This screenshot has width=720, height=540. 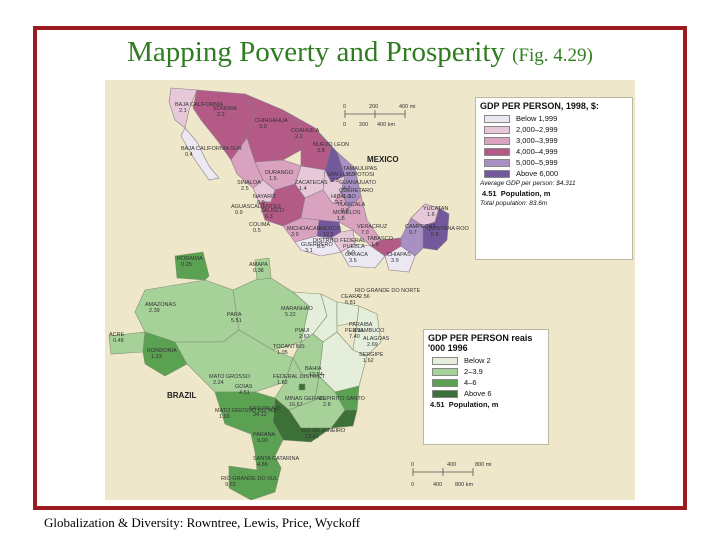 I want to click on mexico-state-name: SINALOA, so click(x=249, y=183).